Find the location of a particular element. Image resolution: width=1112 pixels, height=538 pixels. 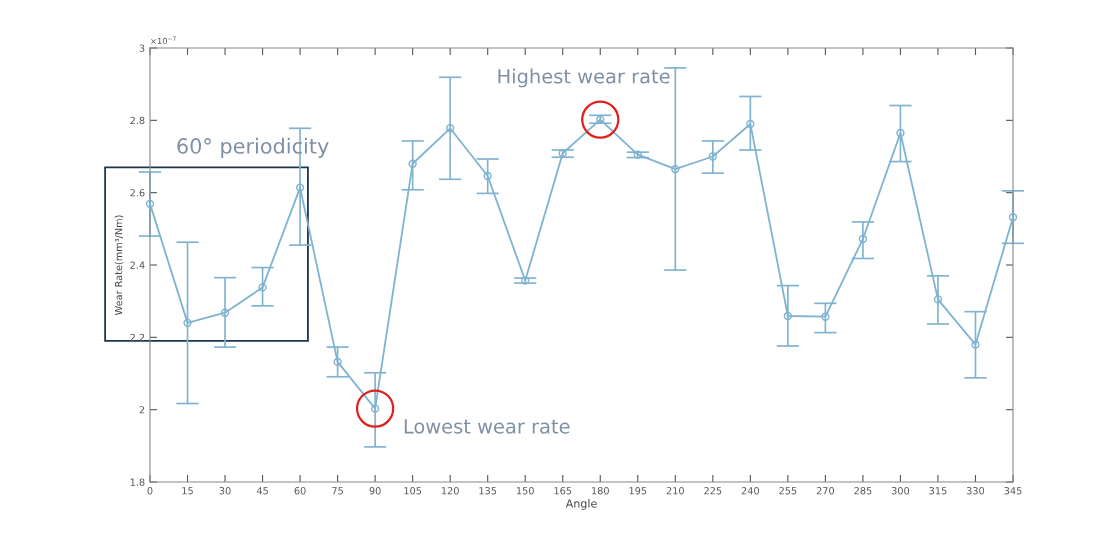

x-tick-label: 15 is located at coordinates (187, 491).